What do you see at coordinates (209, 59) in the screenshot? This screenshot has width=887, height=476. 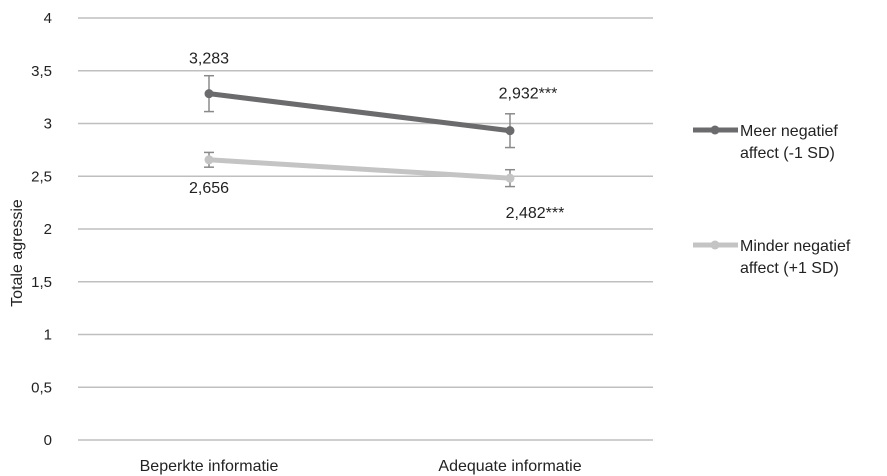 I see `data-label: 3,283` at bounding box center [209, 59].